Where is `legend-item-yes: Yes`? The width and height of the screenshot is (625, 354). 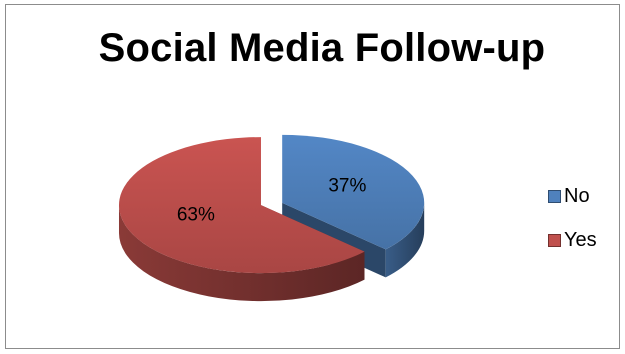
legend-item-yes: Yes is located at coordinates (572, 240).